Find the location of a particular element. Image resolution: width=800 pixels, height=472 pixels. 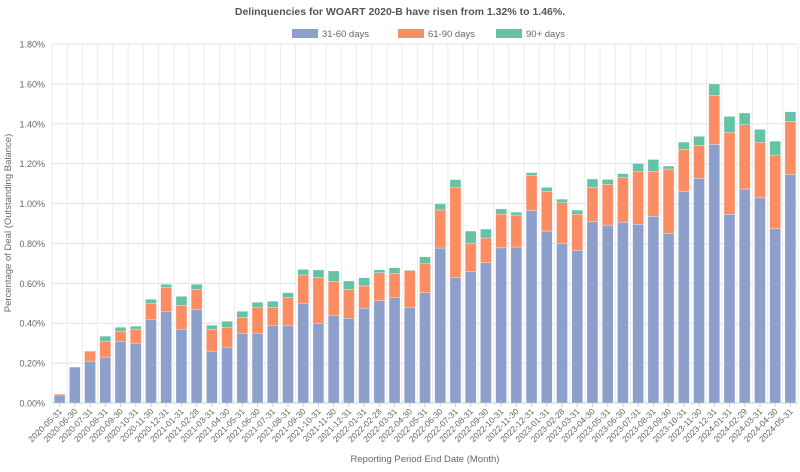

y-tick-label: 1.80% is located at coordinates (32, 45).